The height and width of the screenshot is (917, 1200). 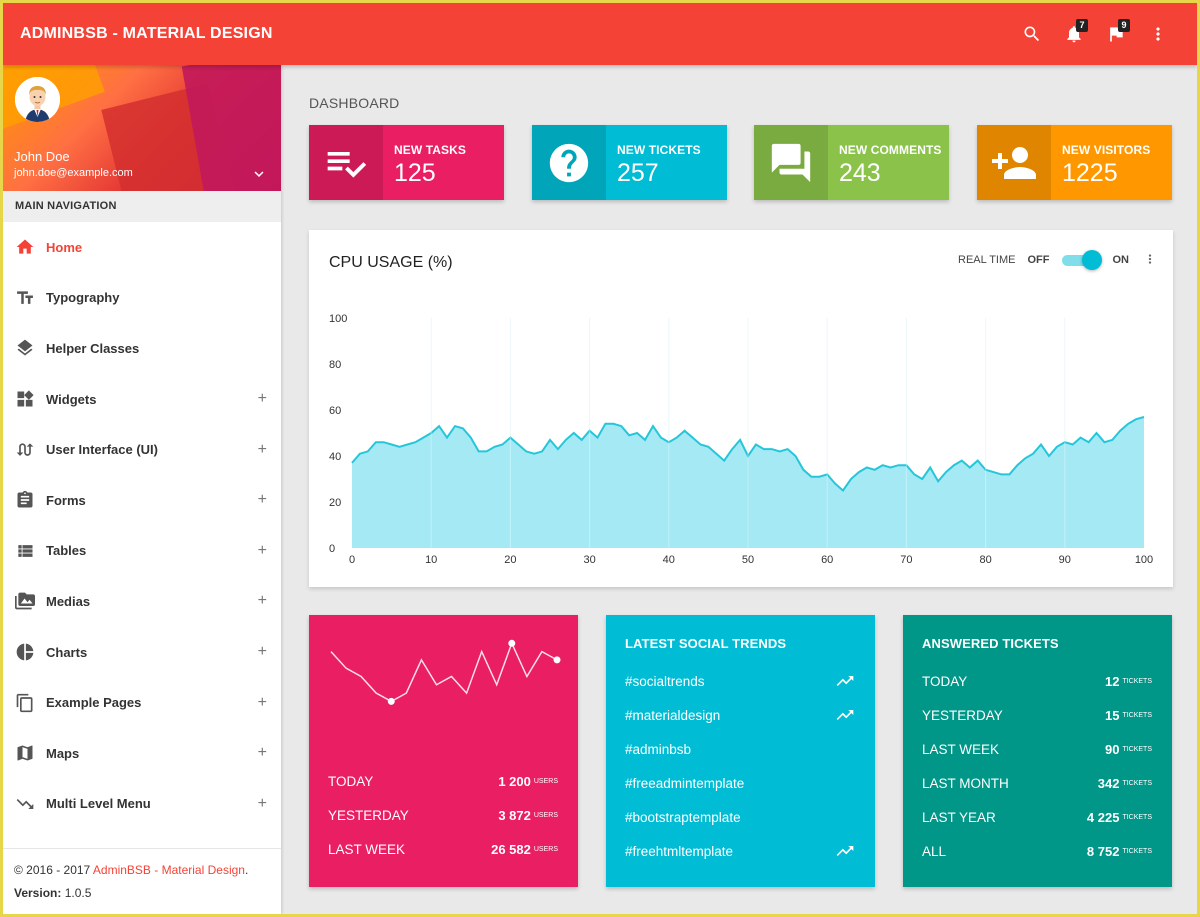 I want to click on online-users-sparkline, so click(x=445, y=672).